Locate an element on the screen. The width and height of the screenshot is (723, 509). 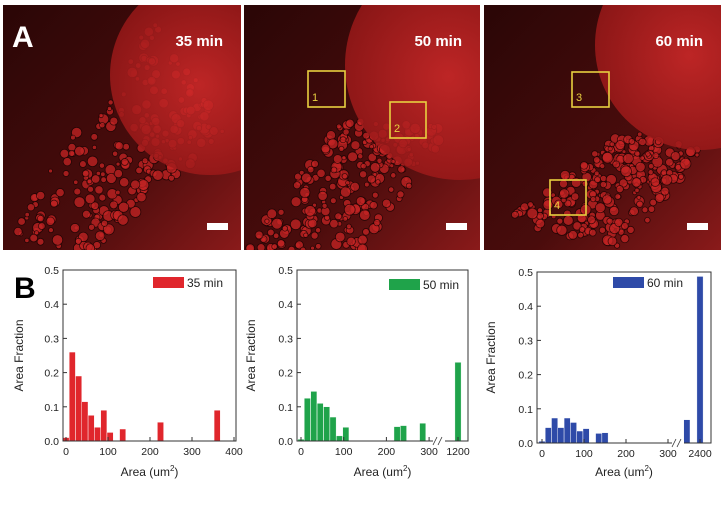
panel-a-label: A is located at coordinates (23, 37).